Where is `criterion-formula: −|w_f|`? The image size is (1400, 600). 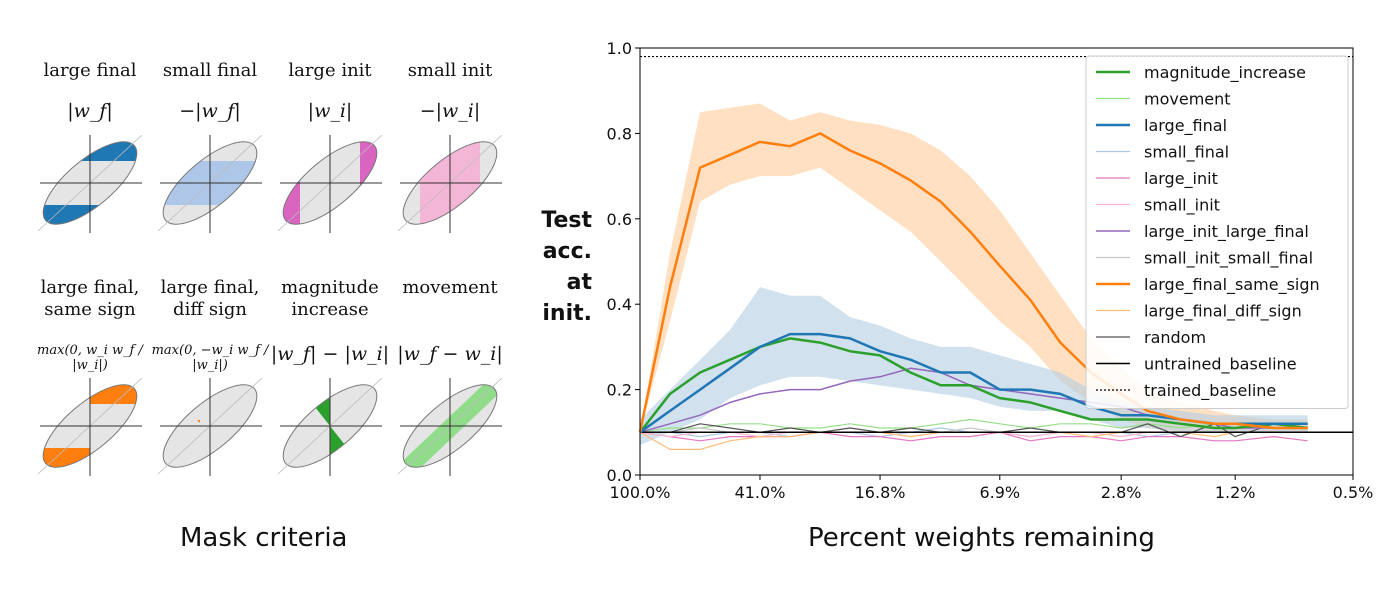
criterion-formula: −|w_f| is located at coordinates (210, 111).